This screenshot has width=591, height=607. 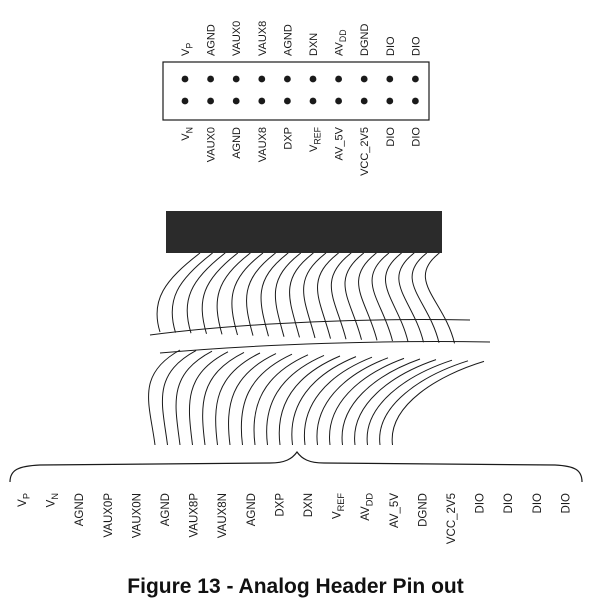 I want to click on top-pin-label: VP, so click(x=187, y=49).